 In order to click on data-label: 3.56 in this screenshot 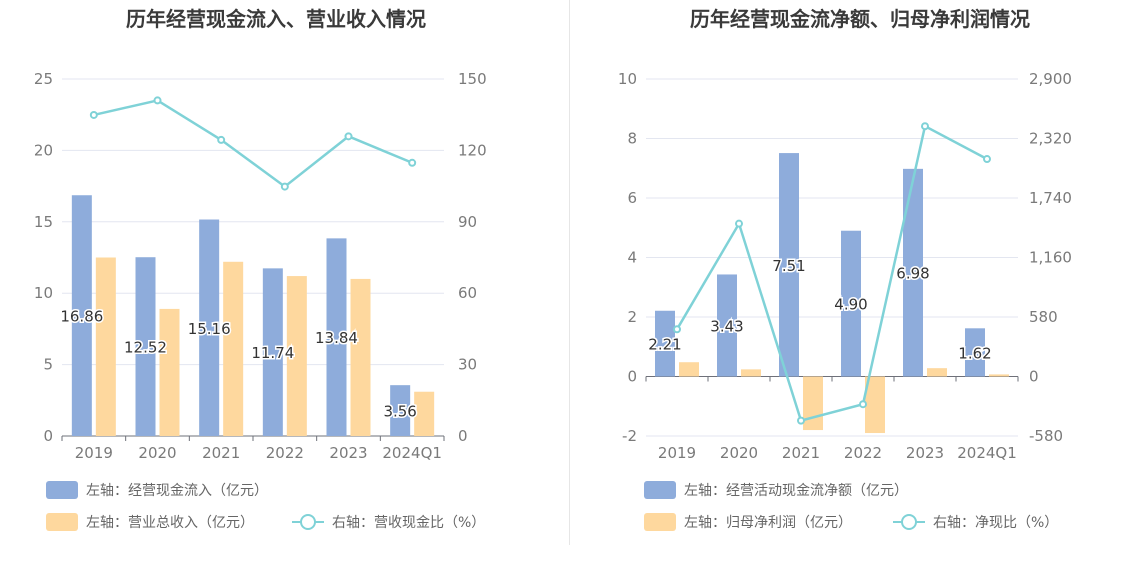, I will do `click(399, 412)`.